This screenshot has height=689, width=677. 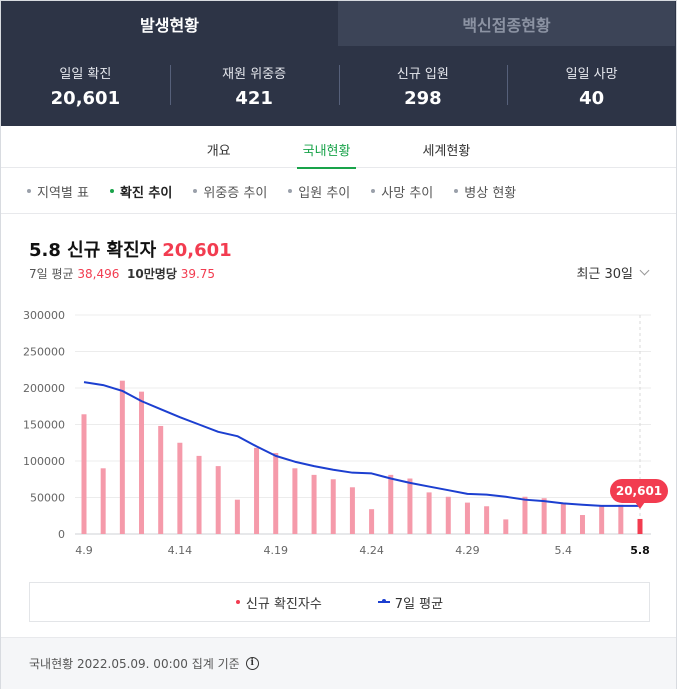 I want to click on chip-label: 지역별 표, so click(x=63, y=193).